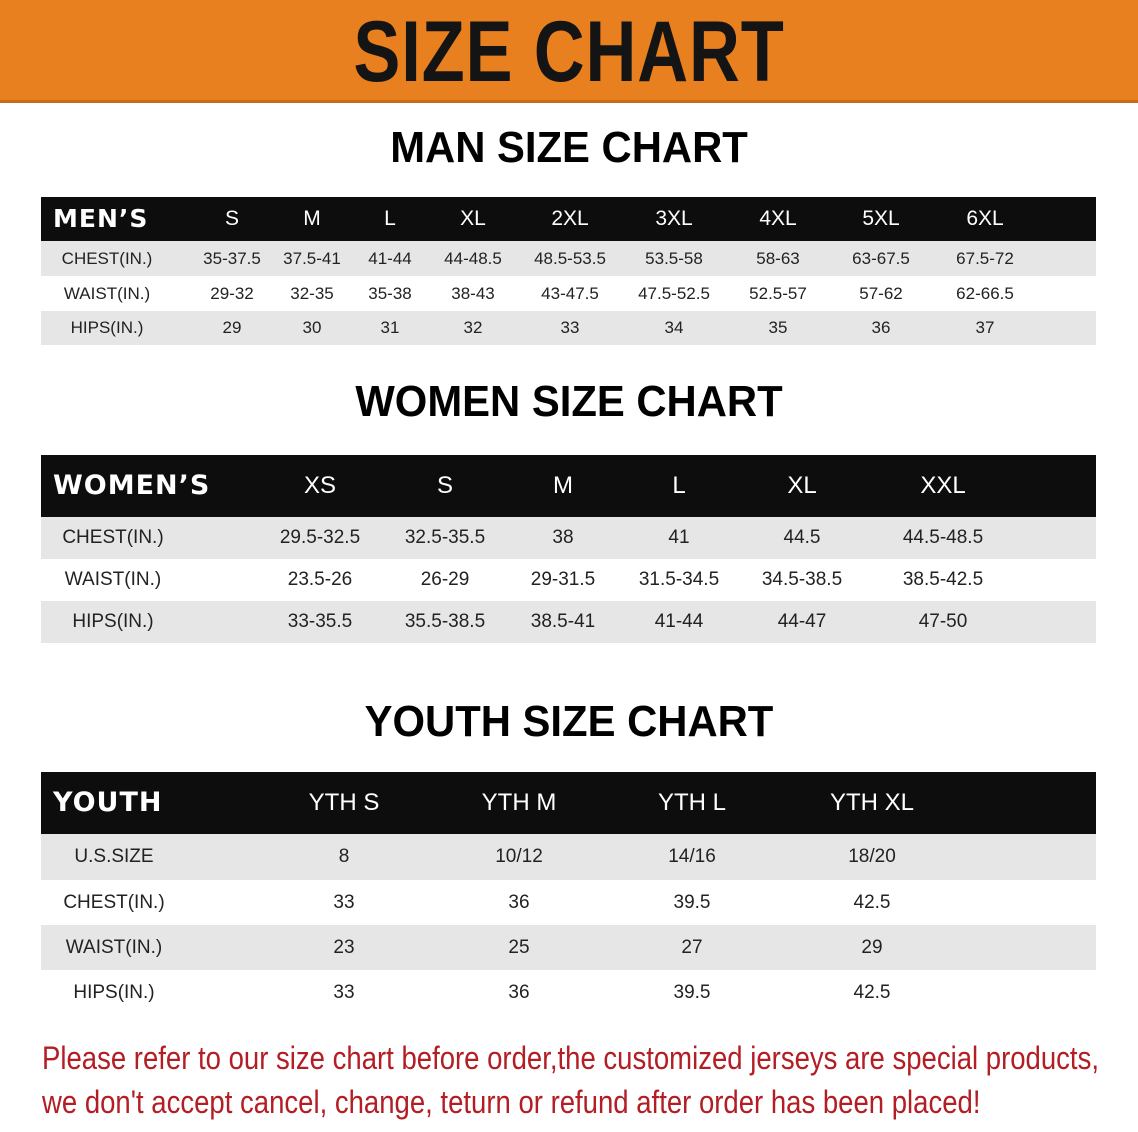  I want to click on table-cell: 41, so click(679, 537).